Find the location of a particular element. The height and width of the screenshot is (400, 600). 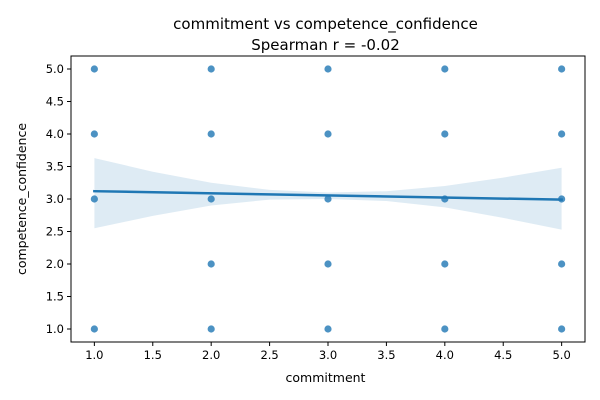

y-tick-label: 4.5 is located at coordinates (55, 102).